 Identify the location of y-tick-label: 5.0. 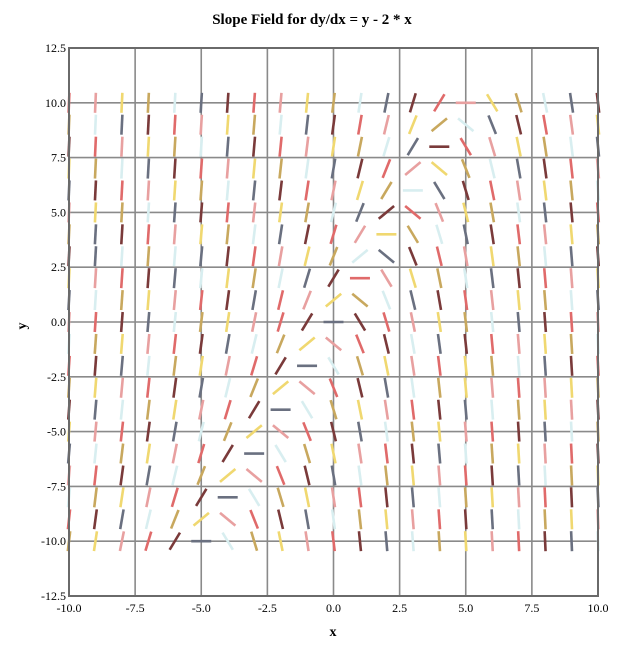
(58, 212).